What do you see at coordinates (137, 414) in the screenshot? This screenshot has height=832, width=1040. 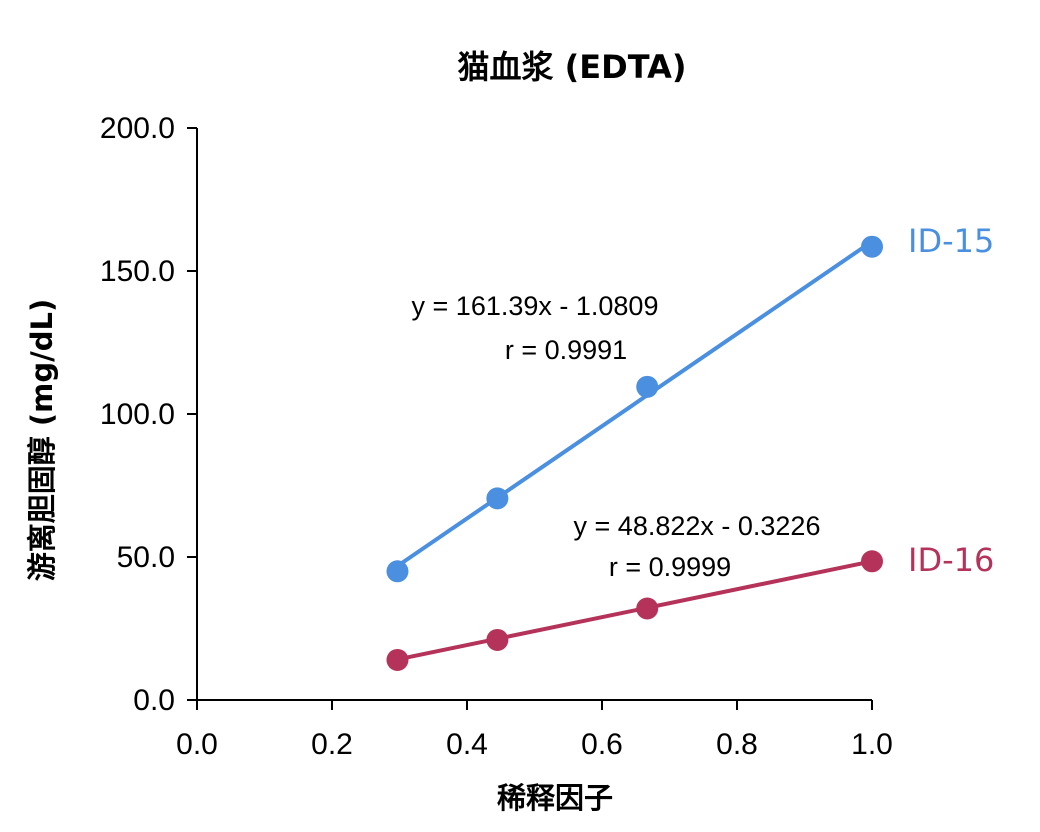 I see `y-tick-label: 100.0` at bounding box center [137, 414].